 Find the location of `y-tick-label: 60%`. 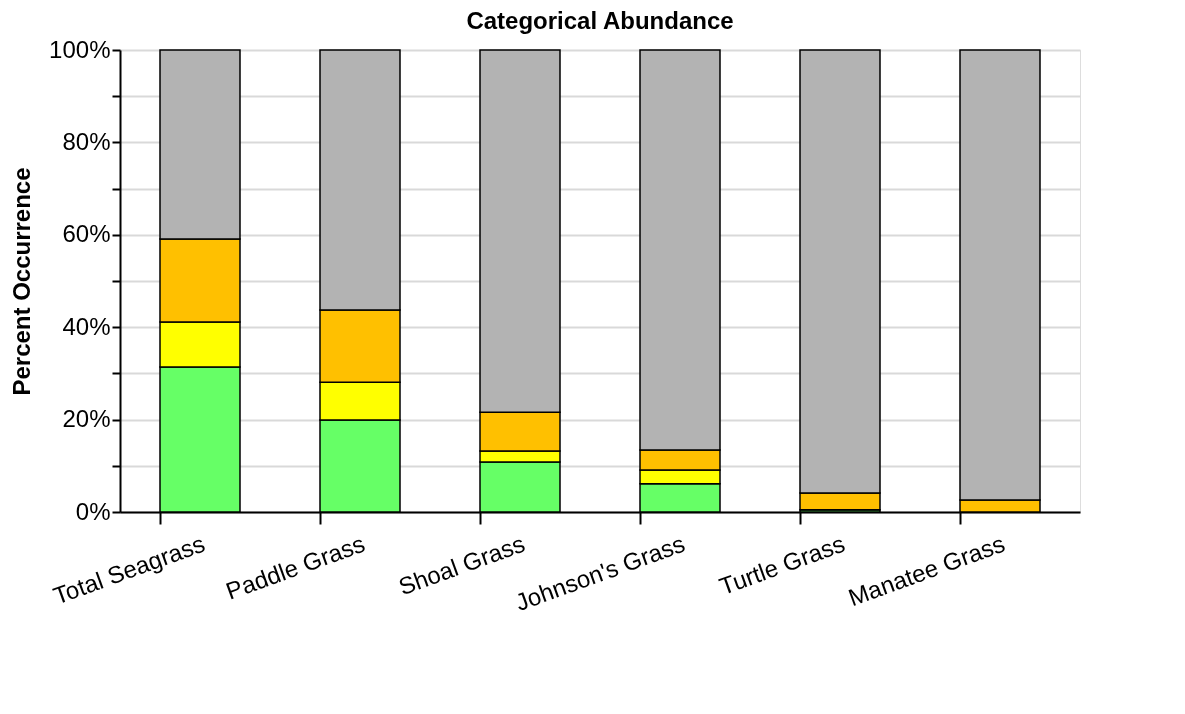

y-tick-label: 60% is located at coordinates (86, 234).